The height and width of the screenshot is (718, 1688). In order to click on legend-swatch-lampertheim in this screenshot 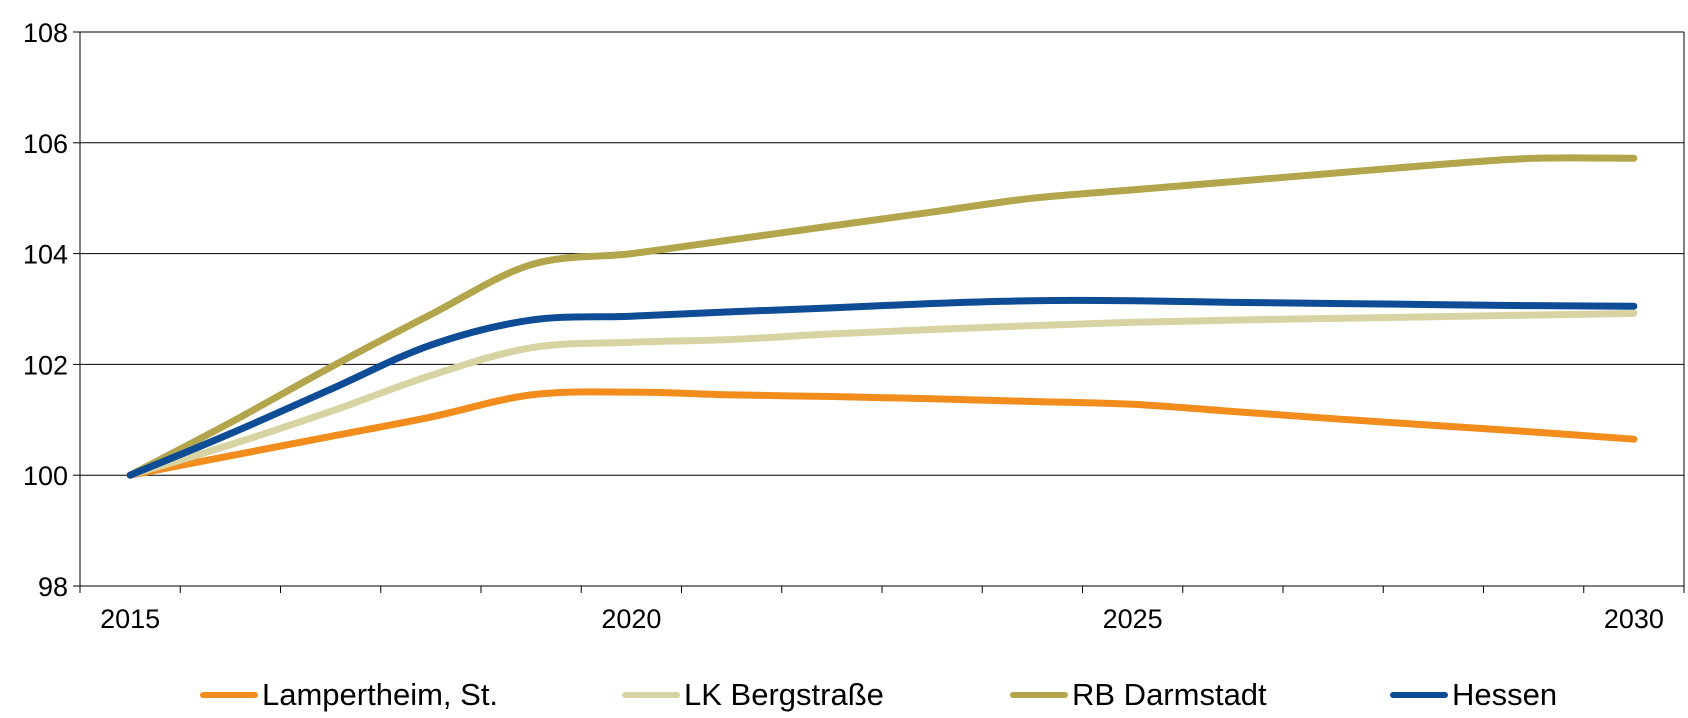, I will do `click(229, 695)`.